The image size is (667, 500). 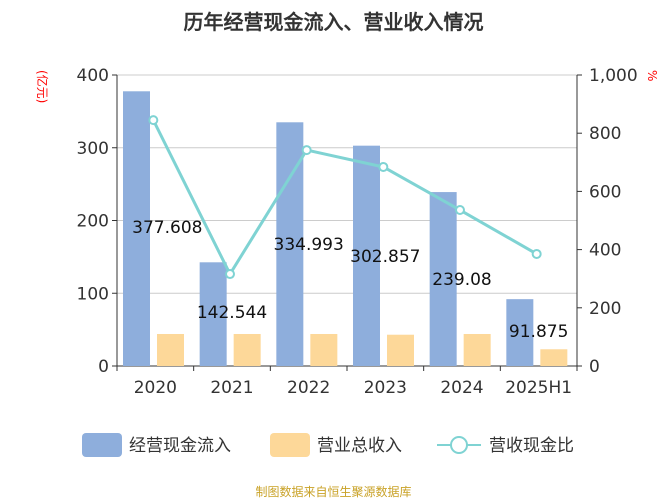 I want to click on x-tick-label: 2022, so click(x=308, y=388).